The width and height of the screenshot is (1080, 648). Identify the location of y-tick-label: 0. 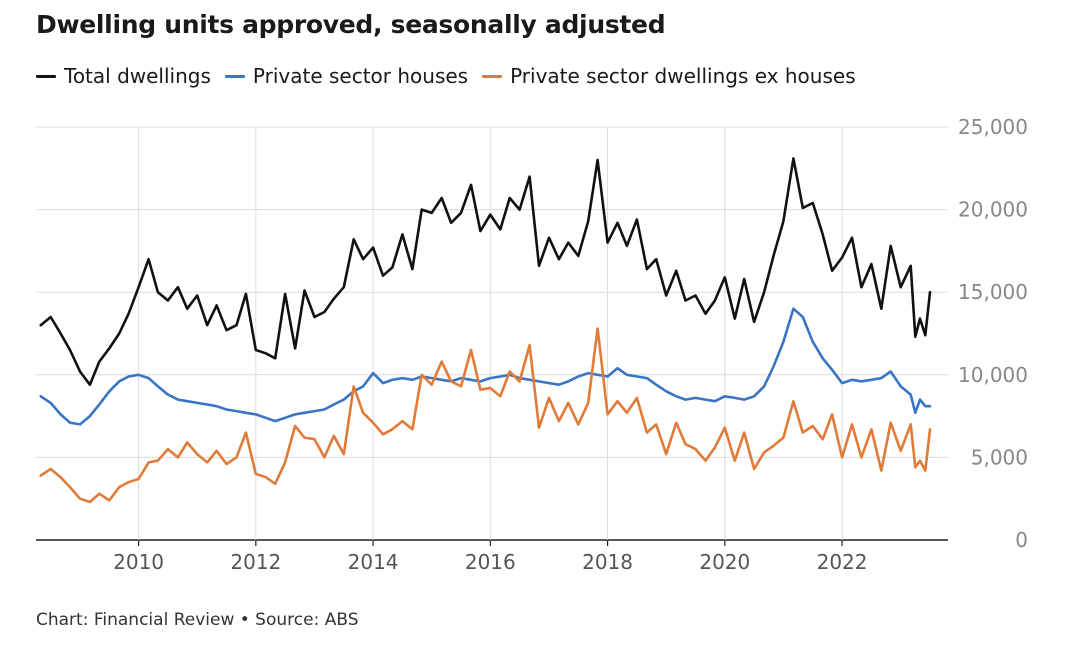
(1021, 540).